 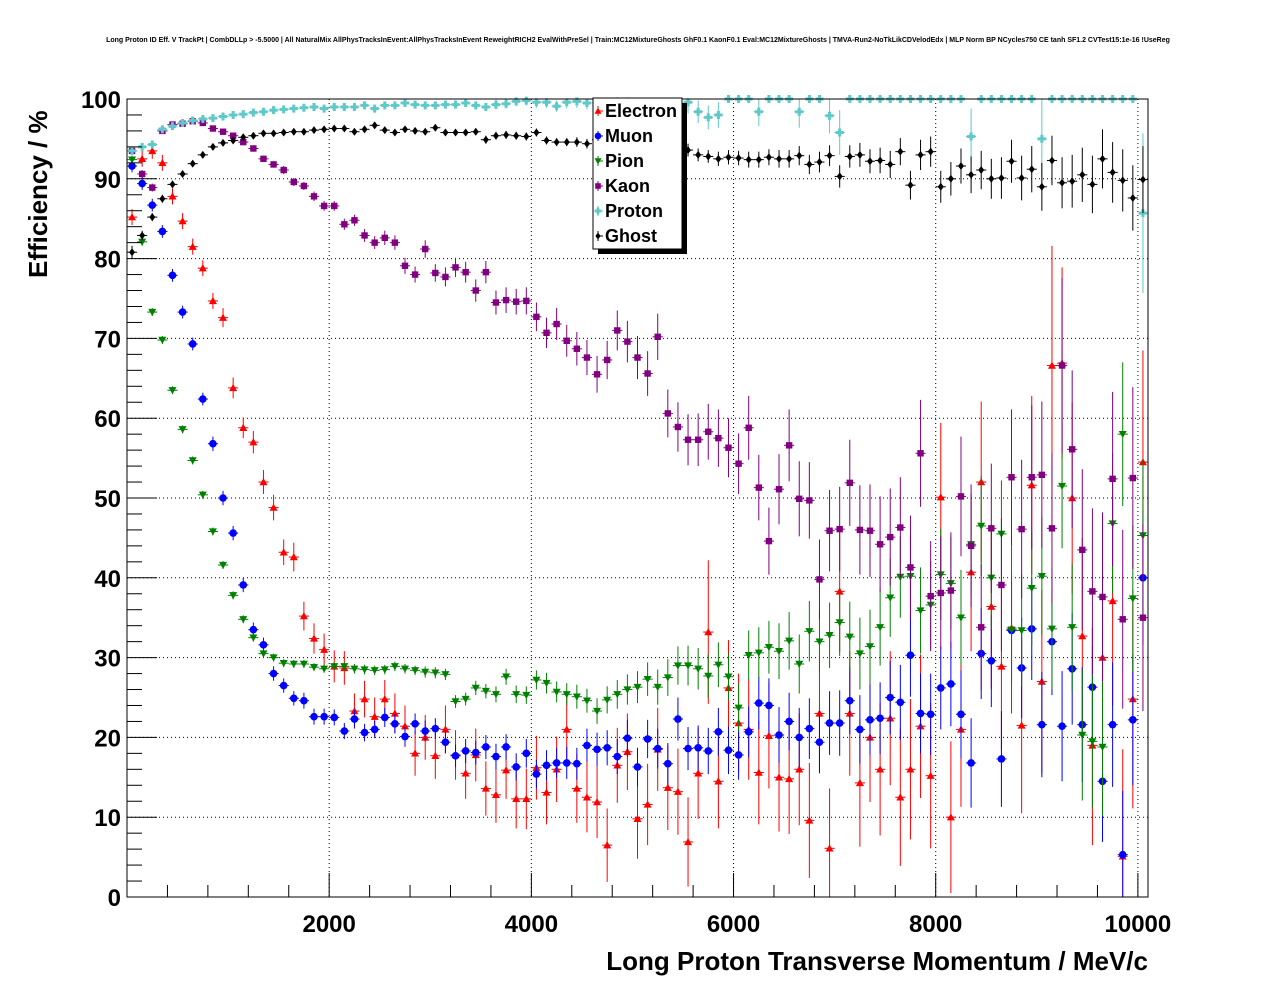 What do you see at coordinates (107, 499) in the screenshot?
I see `y-tick-label: 50` at bounding box center [107, 499].